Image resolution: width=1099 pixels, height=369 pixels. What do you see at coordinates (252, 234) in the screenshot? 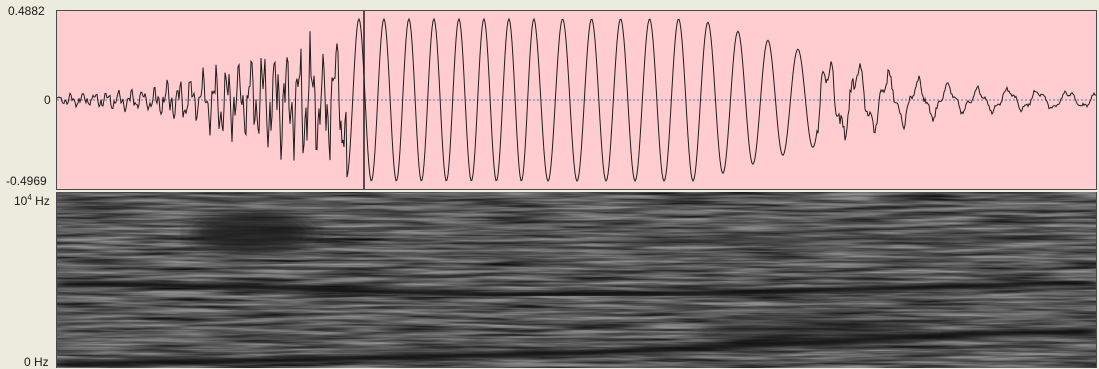
I see `spectrogram-dark-blob` at bounding box center [252, 234].